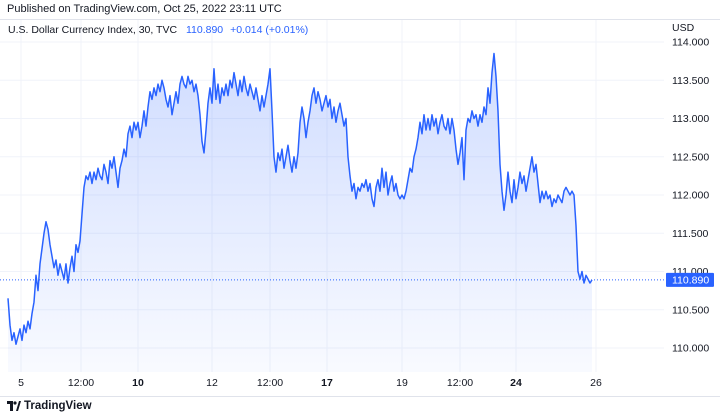 Image resolution: width=720 pixels, height=417 pixels. What do you see at coordinates (14, 406) in the screenshot?
I see `tradingview-logo-icon` at bounding box center [14, 406].